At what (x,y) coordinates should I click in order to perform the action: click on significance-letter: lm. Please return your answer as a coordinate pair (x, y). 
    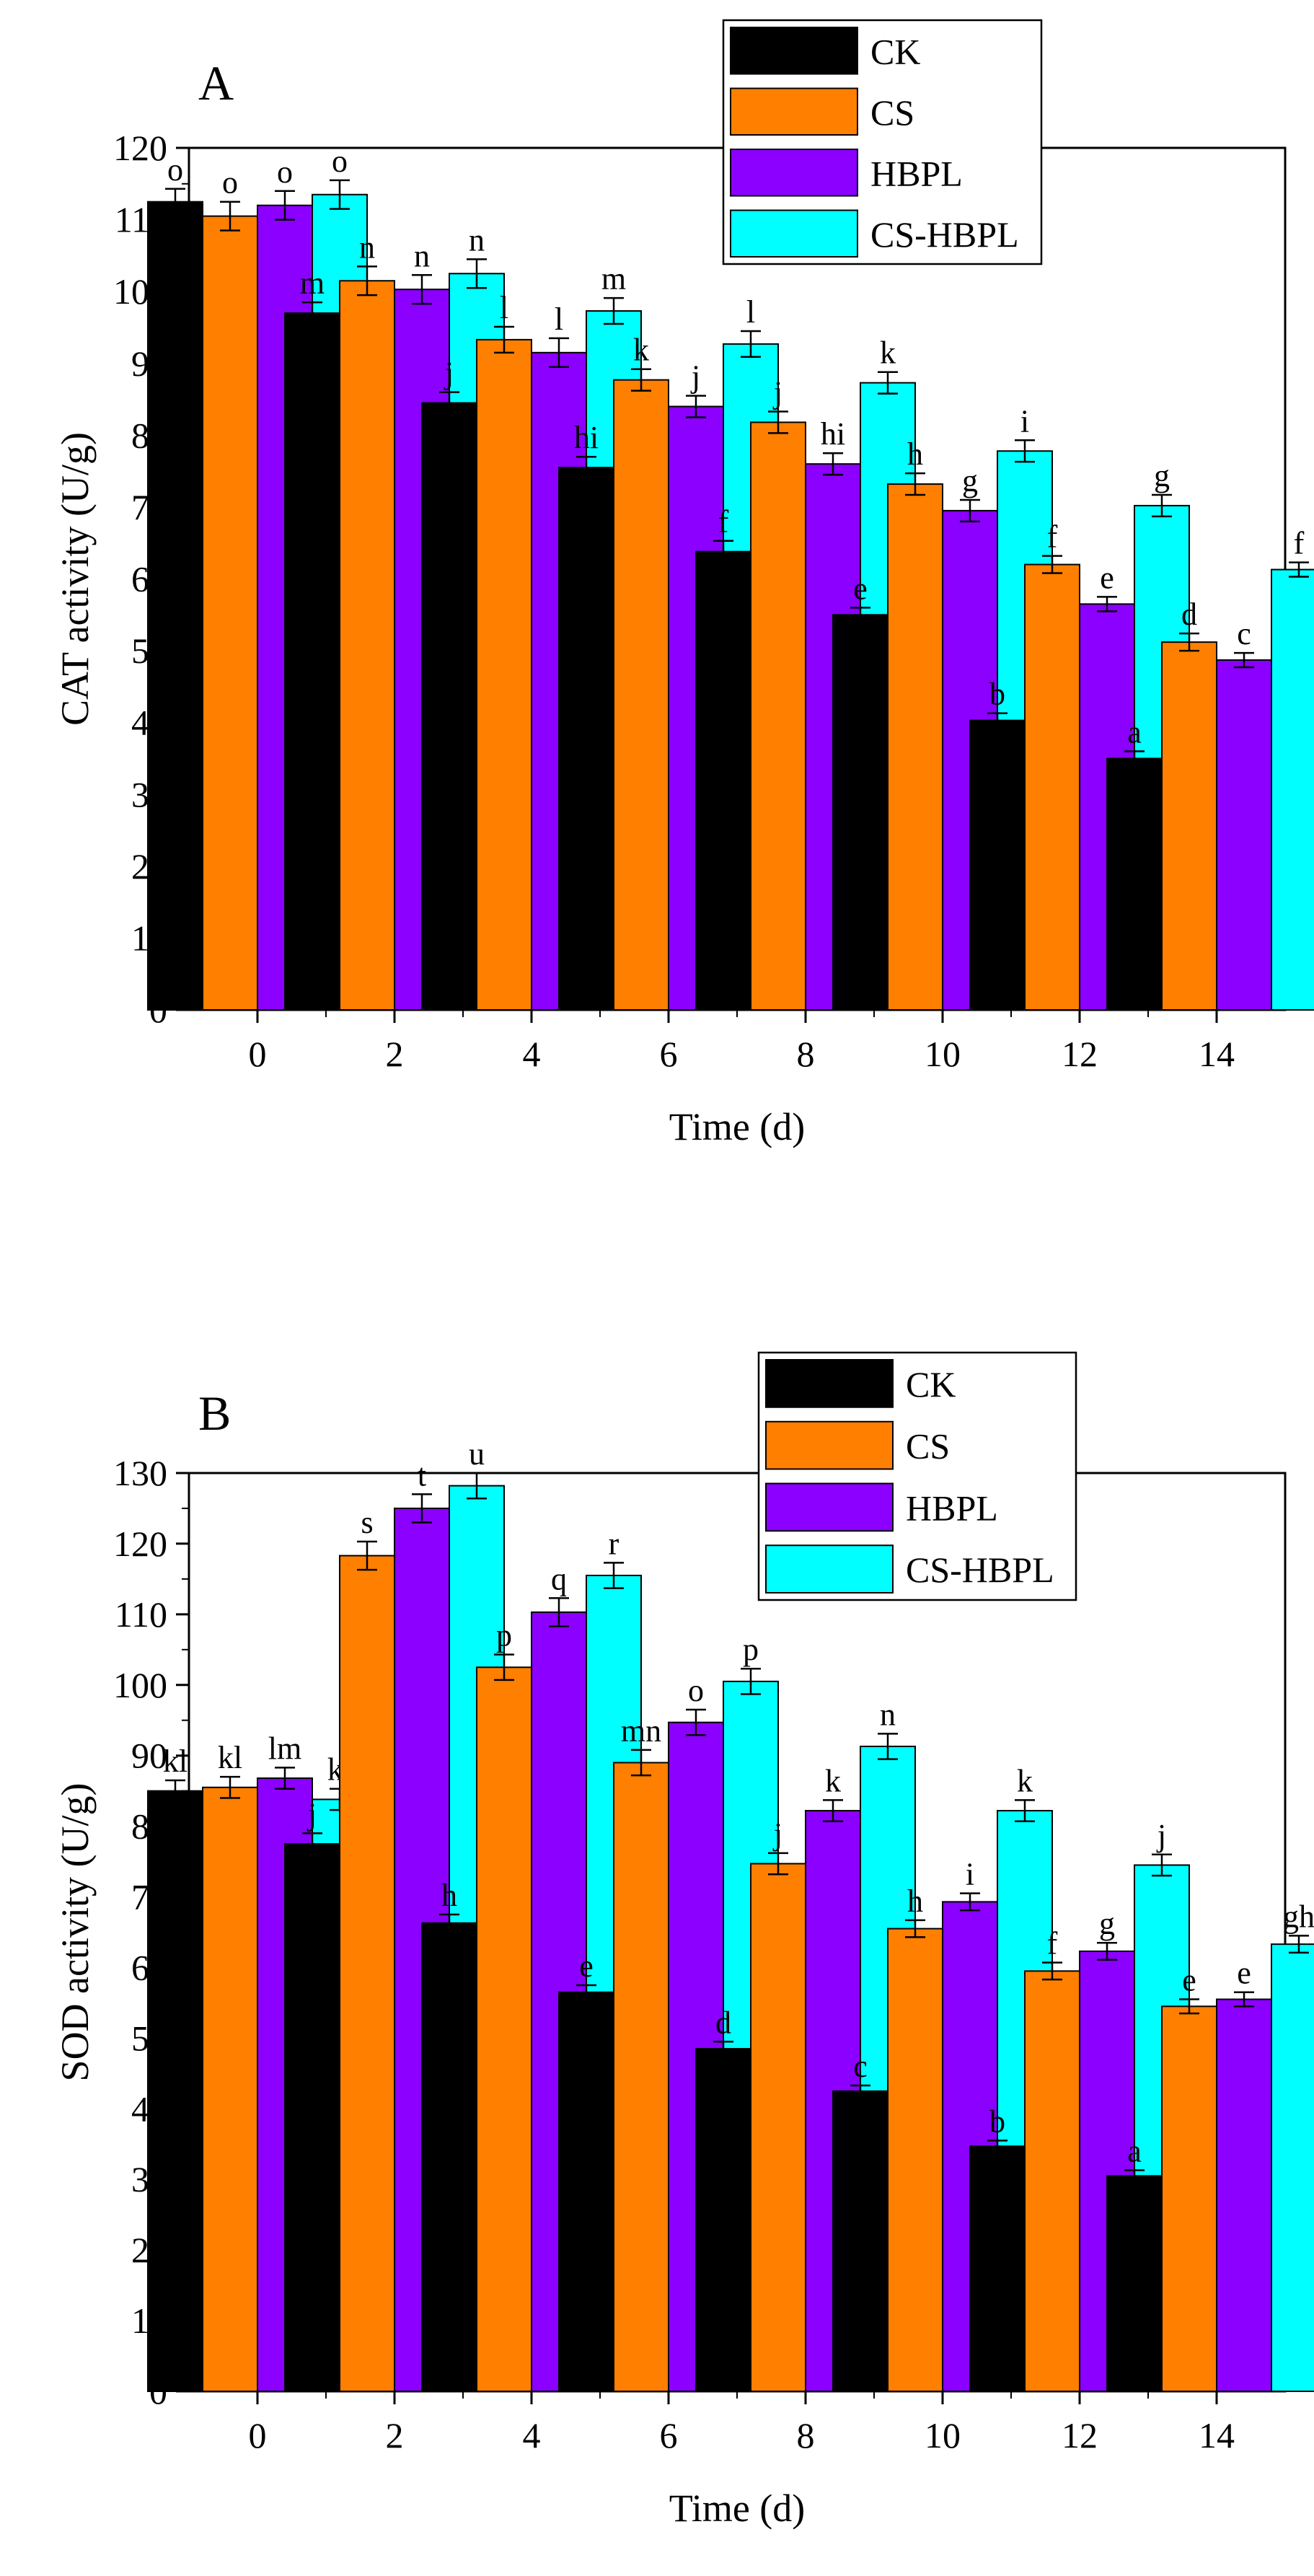
    Looking at the image, I should click on (284, 1748).